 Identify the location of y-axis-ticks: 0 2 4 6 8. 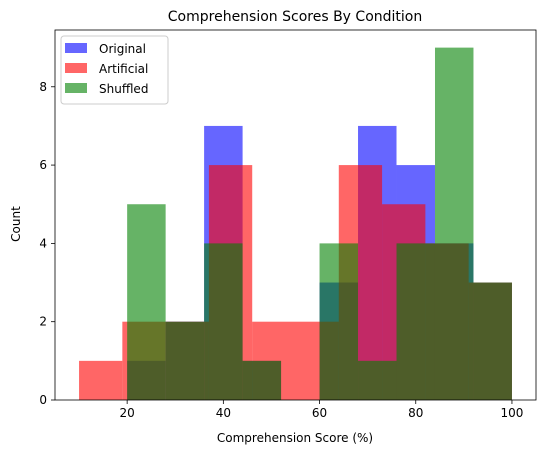
(47, 243).